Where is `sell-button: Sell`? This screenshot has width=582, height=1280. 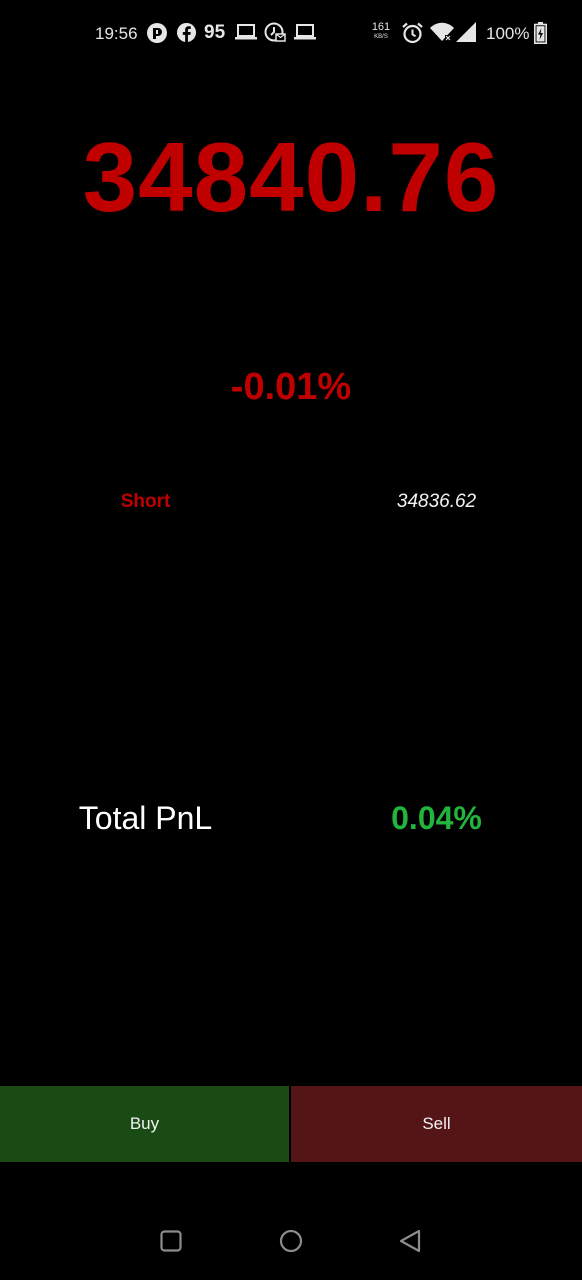
sell-button: Sell is located at coordinates (436, 1124).